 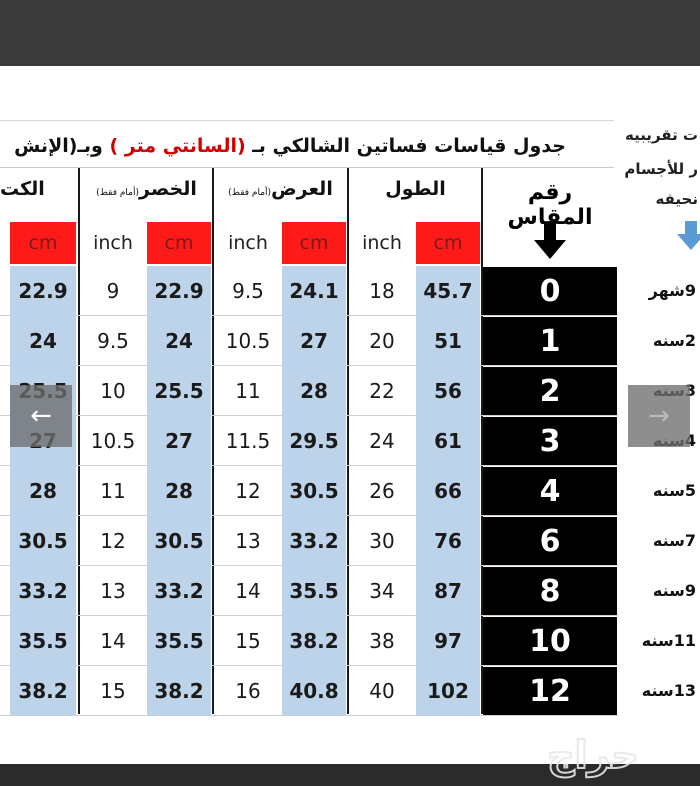 What do you see at coordinates (350, 775) in the screenshot?
I see `bottom-bar` at bounding box center [350, 775].